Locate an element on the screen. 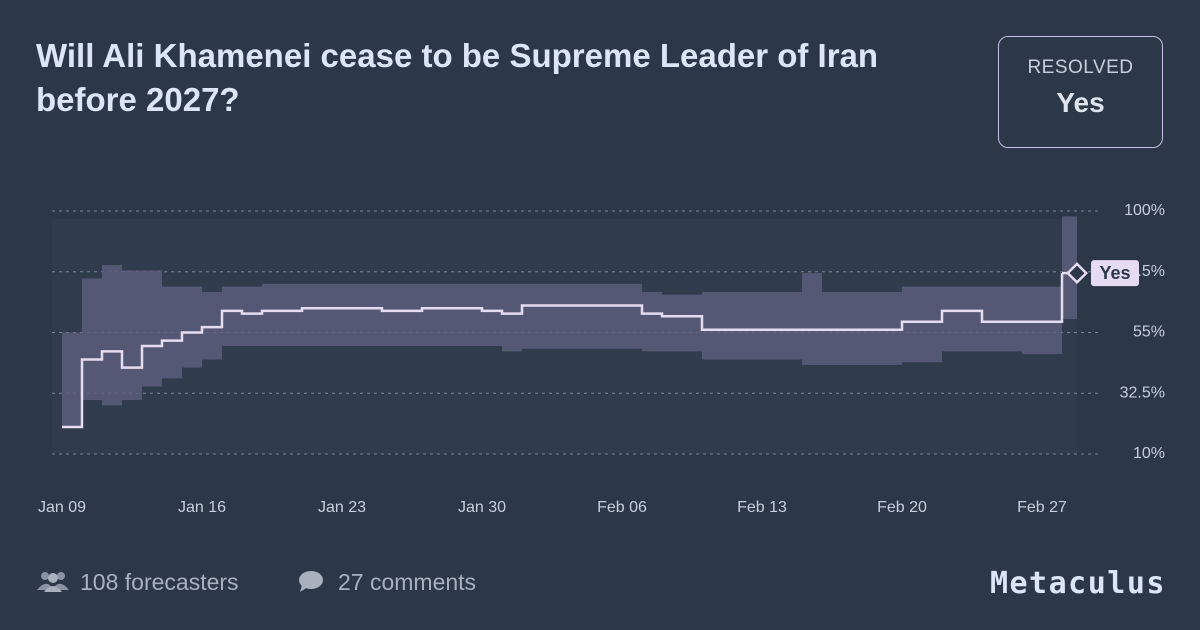  x-tick-label: Jan 23 is located at coordinates (342, 507).